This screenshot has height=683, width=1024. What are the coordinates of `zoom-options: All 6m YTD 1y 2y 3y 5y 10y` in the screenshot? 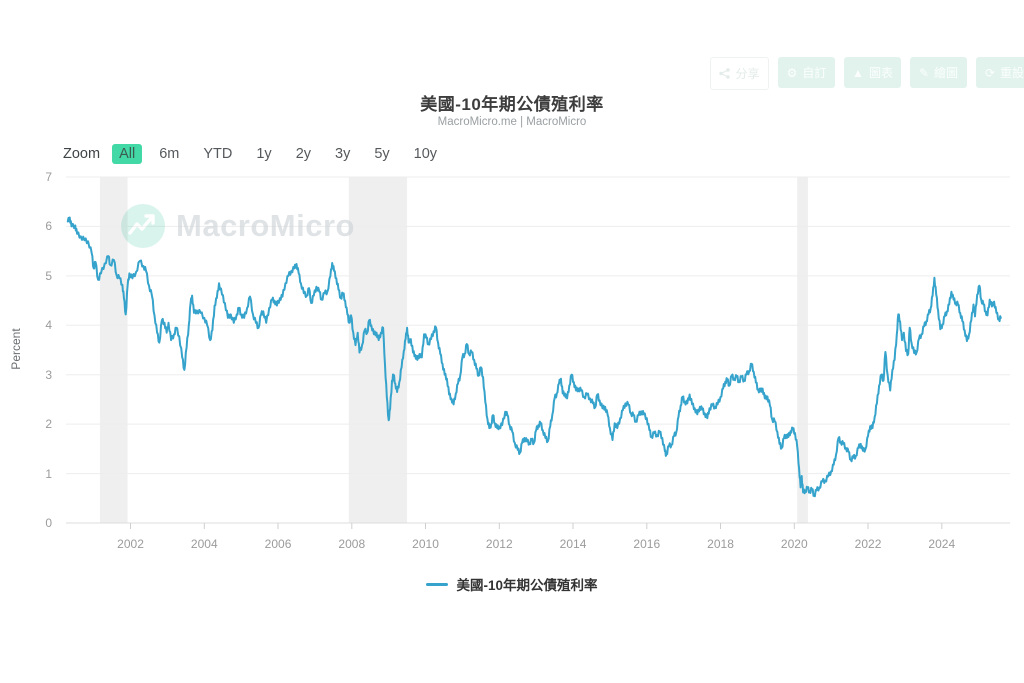 It's located at (278, 154).